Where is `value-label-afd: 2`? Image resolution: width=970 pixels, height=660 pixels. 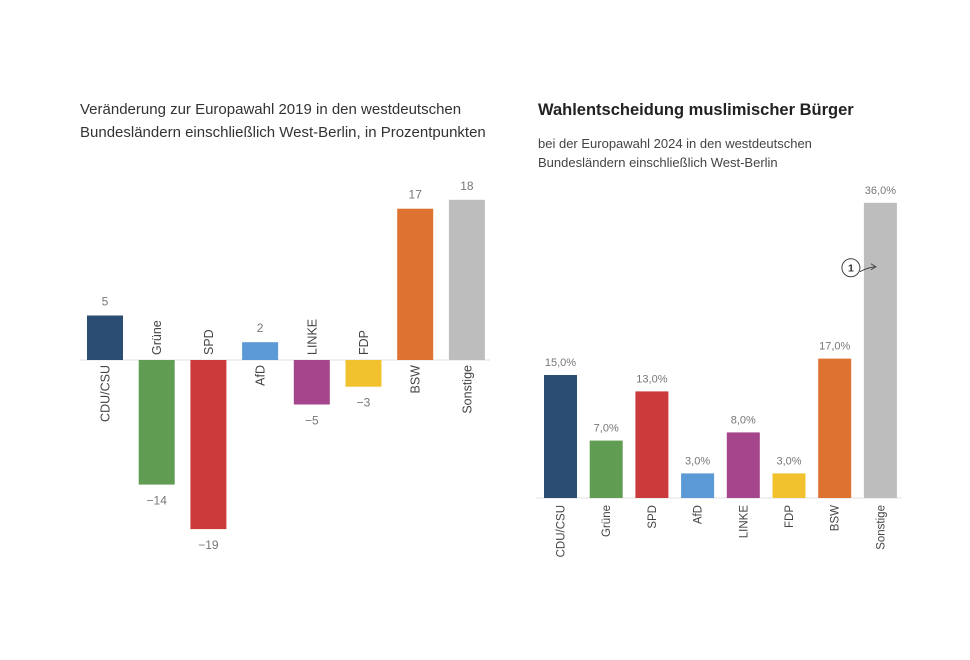
value-label-afd: 2 is located at coordinates (260, 328).